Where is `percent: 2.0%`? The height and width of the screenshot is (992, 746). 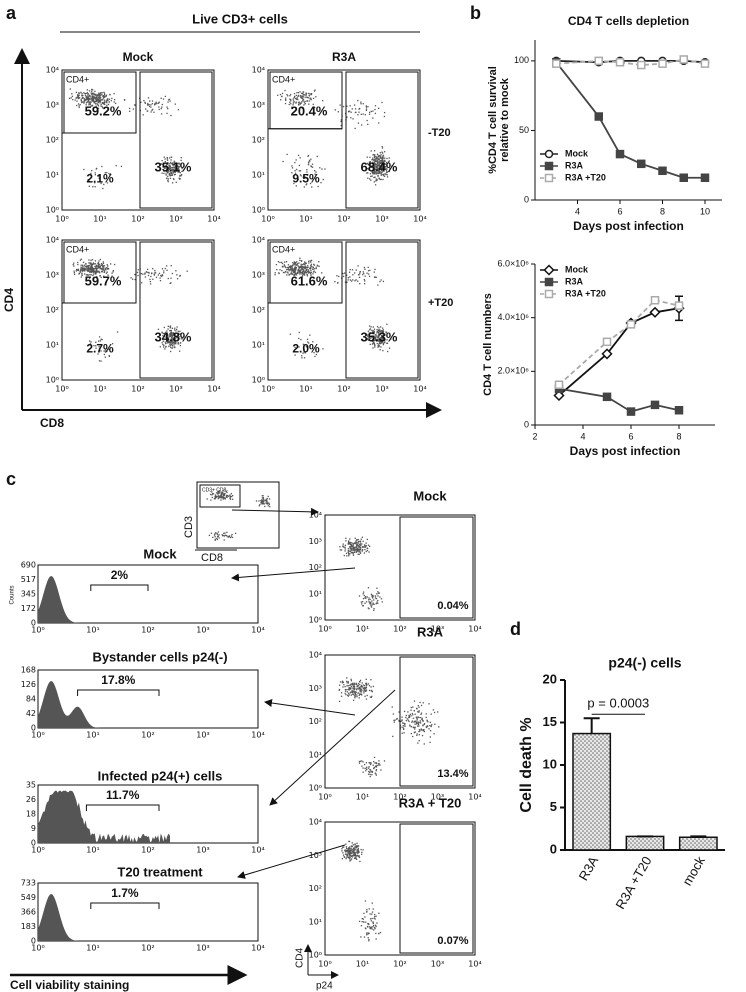 percent: 2.0% is located at coordinates (306, 348).